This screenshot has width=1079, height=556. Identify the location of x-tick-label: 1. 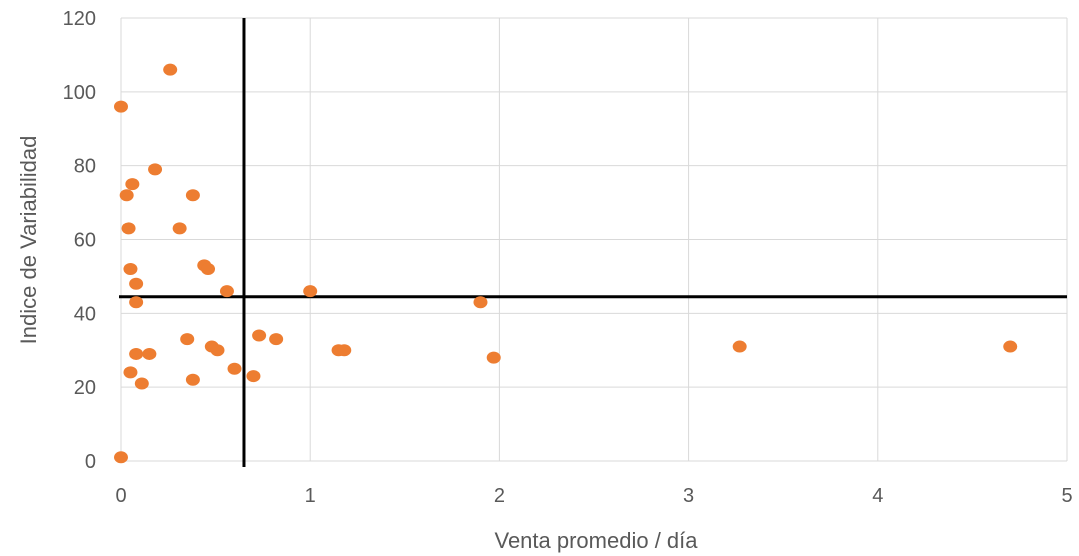
(310, 496).